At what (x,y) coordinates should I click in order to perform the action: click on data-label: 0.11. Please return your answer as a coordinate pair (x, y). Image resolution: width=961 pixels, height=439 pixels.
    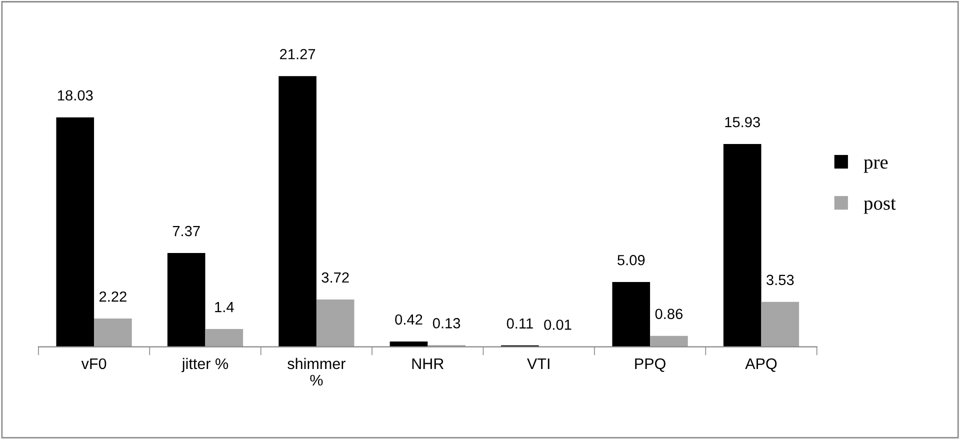
    Looking at the image, I should click on (519, 323).